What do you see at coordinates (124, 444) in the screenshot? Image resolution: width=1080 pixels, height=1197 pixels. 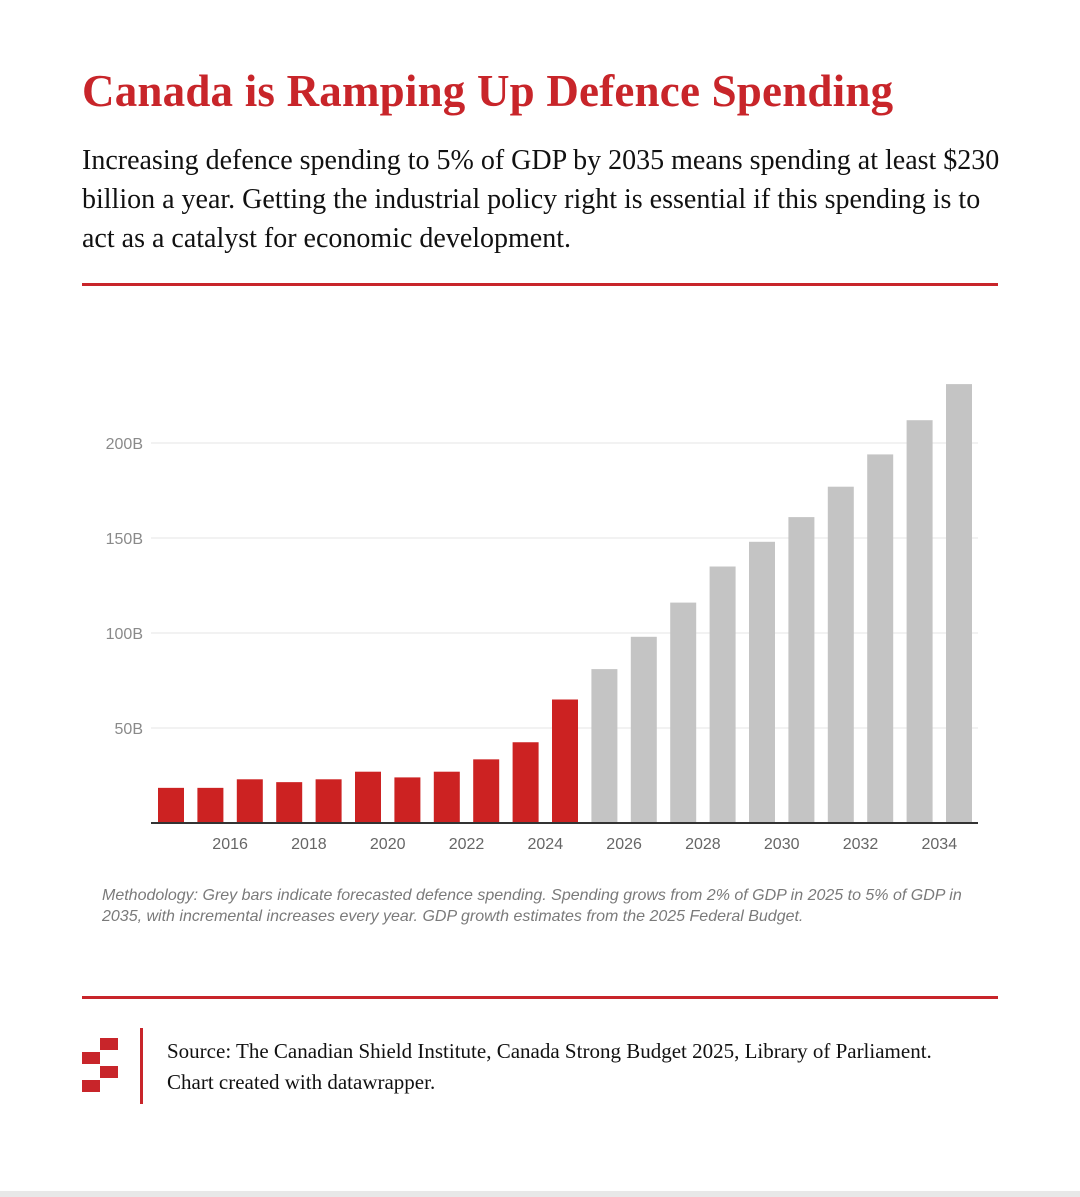 I see `y-tick-label: 200B` at bounding box center [124, 444].